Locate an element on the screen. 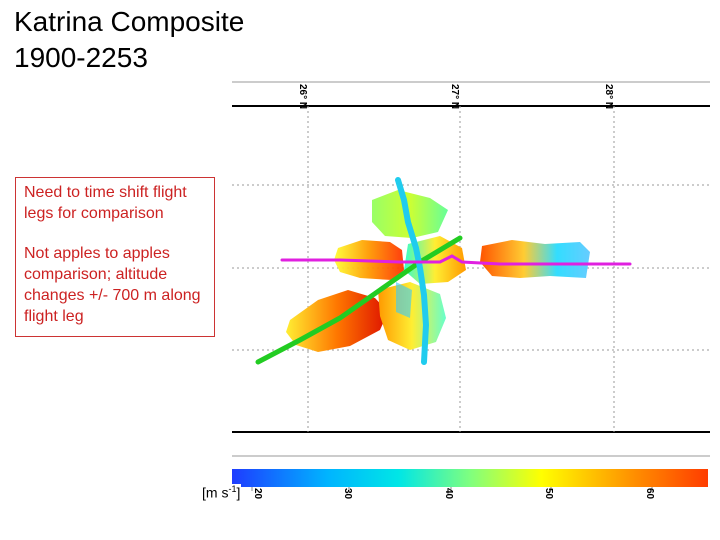 The width and height of the screenshot is (720, 540). swath-right is located at coordinates (535, 259).